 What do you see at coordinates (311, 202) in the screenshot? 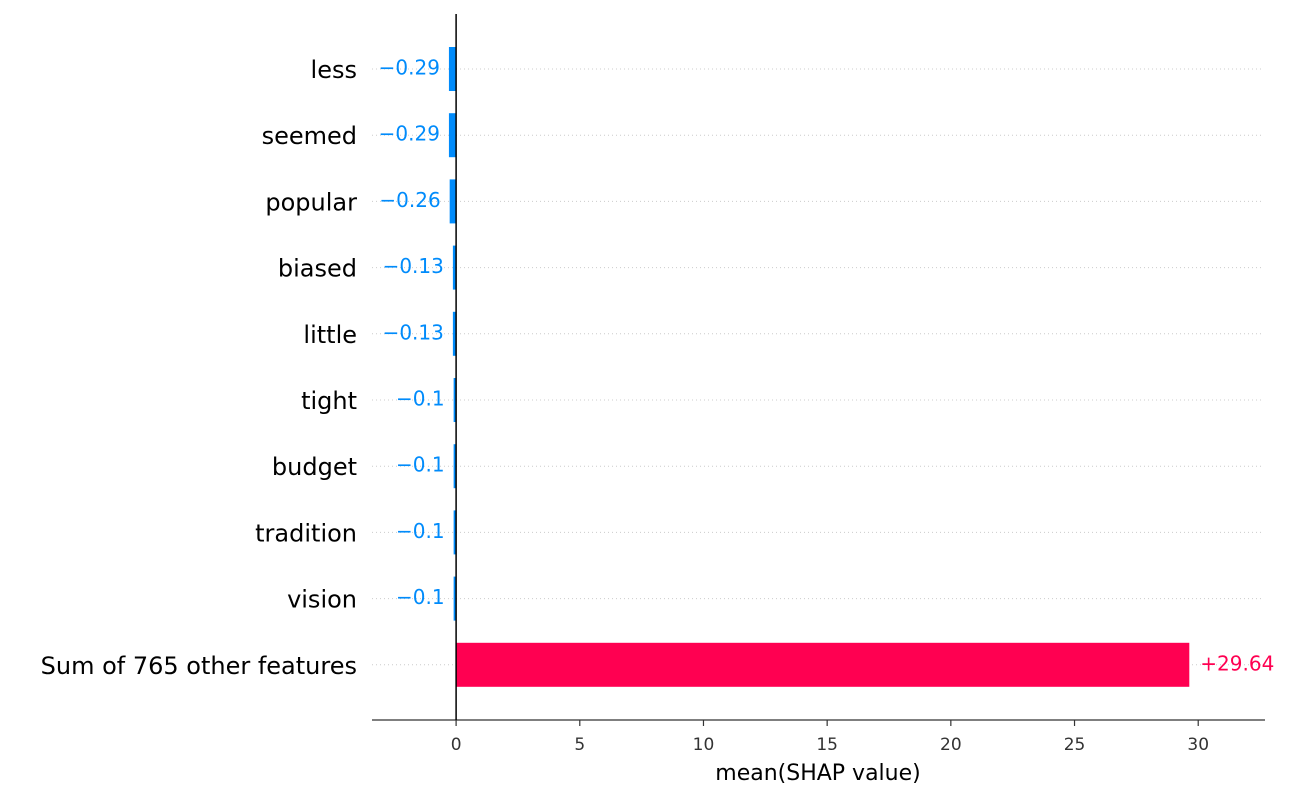
I see `category-label: popular` at bounding box center [311, 202].